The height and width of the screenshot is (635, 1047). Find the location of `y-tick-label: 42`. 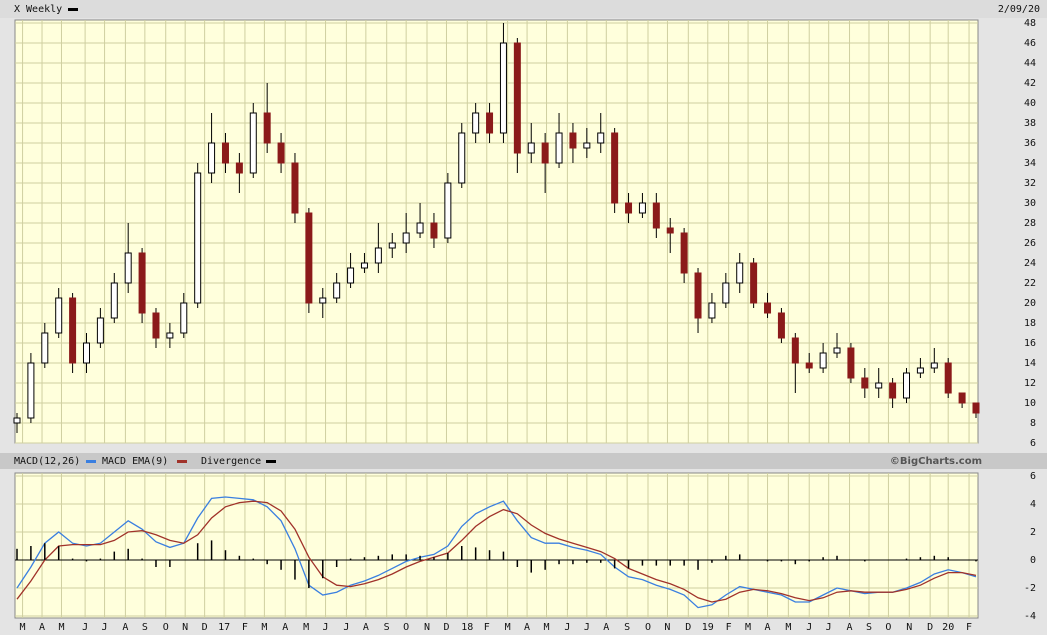

y-tick-label: 42 is located at coordinates (1030, 83).